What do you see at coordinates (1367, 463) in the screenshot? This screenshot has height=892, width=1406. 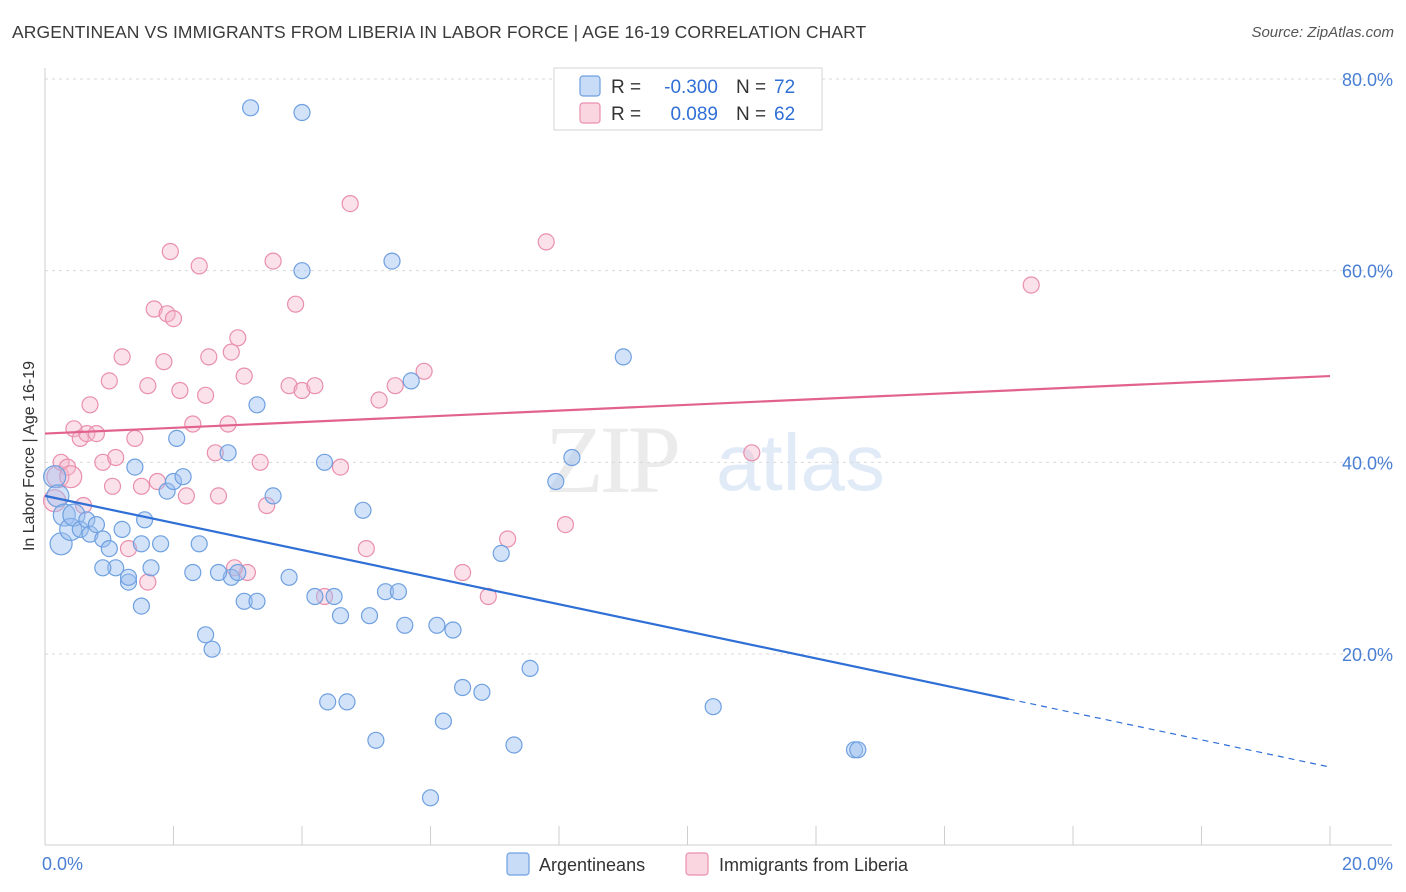 I see `y-tick-label-40: 40.0%` at bounding box center [1367, 463].